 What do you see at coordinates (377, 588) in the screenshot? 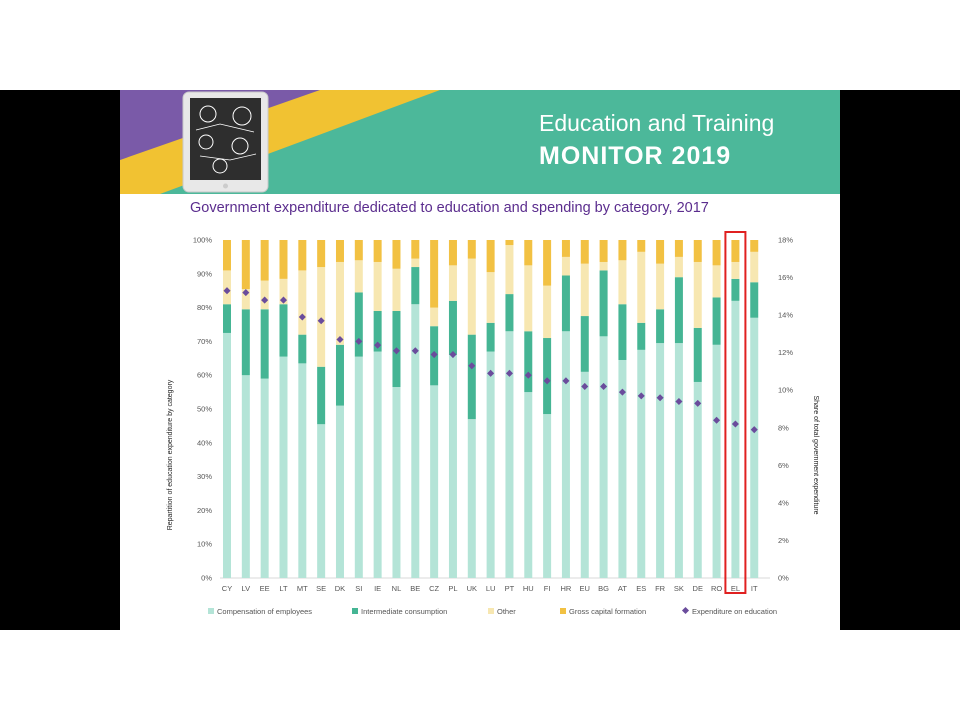
I see `x-tick-label-ie: IE` at bounding box center [377, 588].